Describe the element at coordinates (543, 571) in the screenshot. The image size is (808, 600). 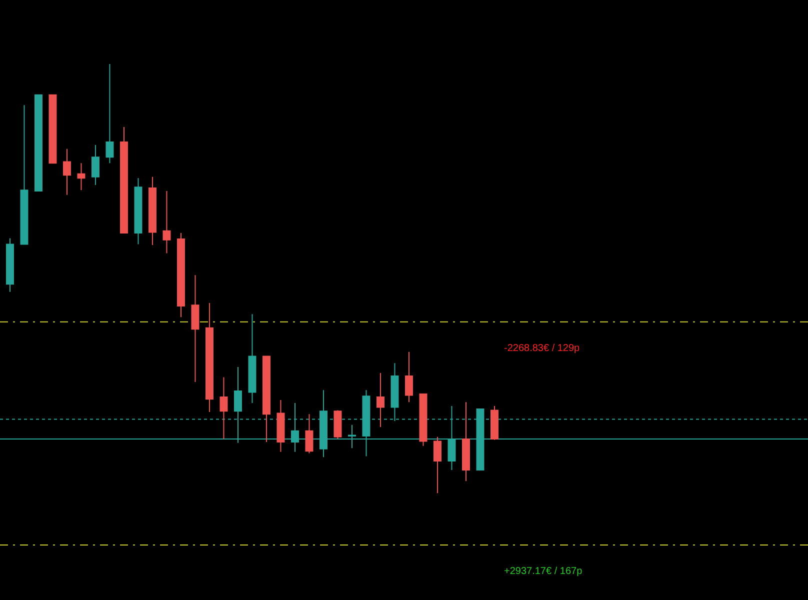
I see `ref-line-label: +2937.17€ / 167p` at that location.